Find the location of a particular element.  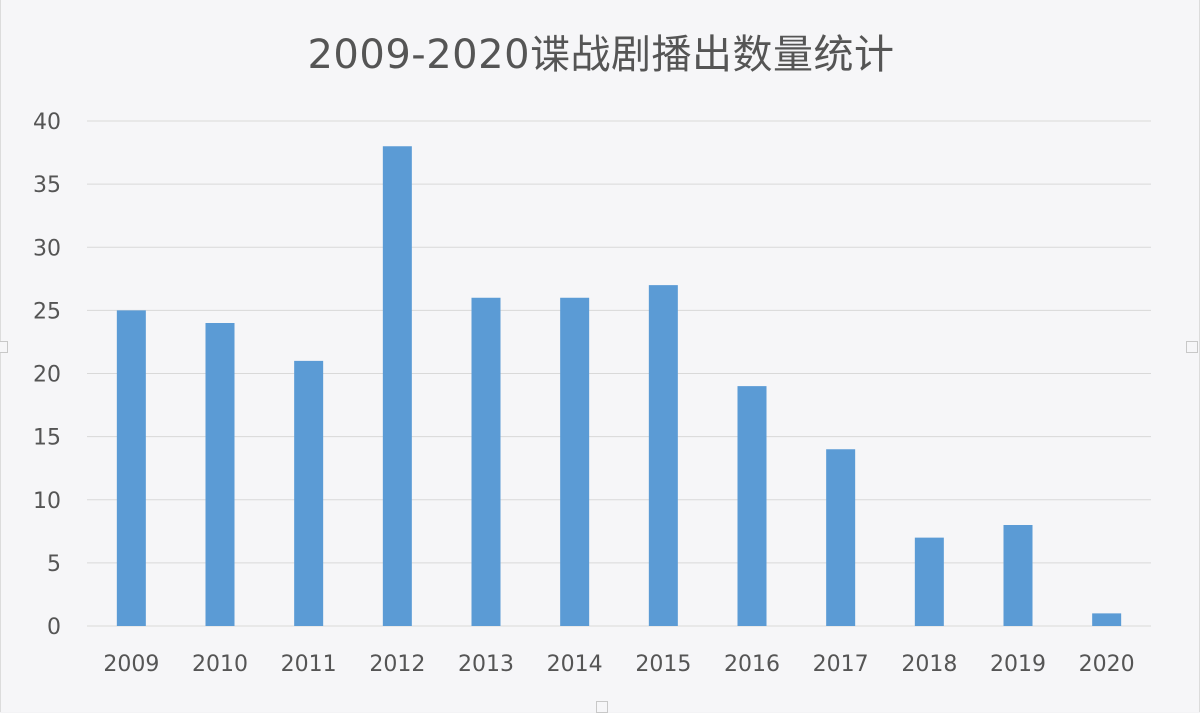

resize-handle-right is located at coordinates (1192, 347).